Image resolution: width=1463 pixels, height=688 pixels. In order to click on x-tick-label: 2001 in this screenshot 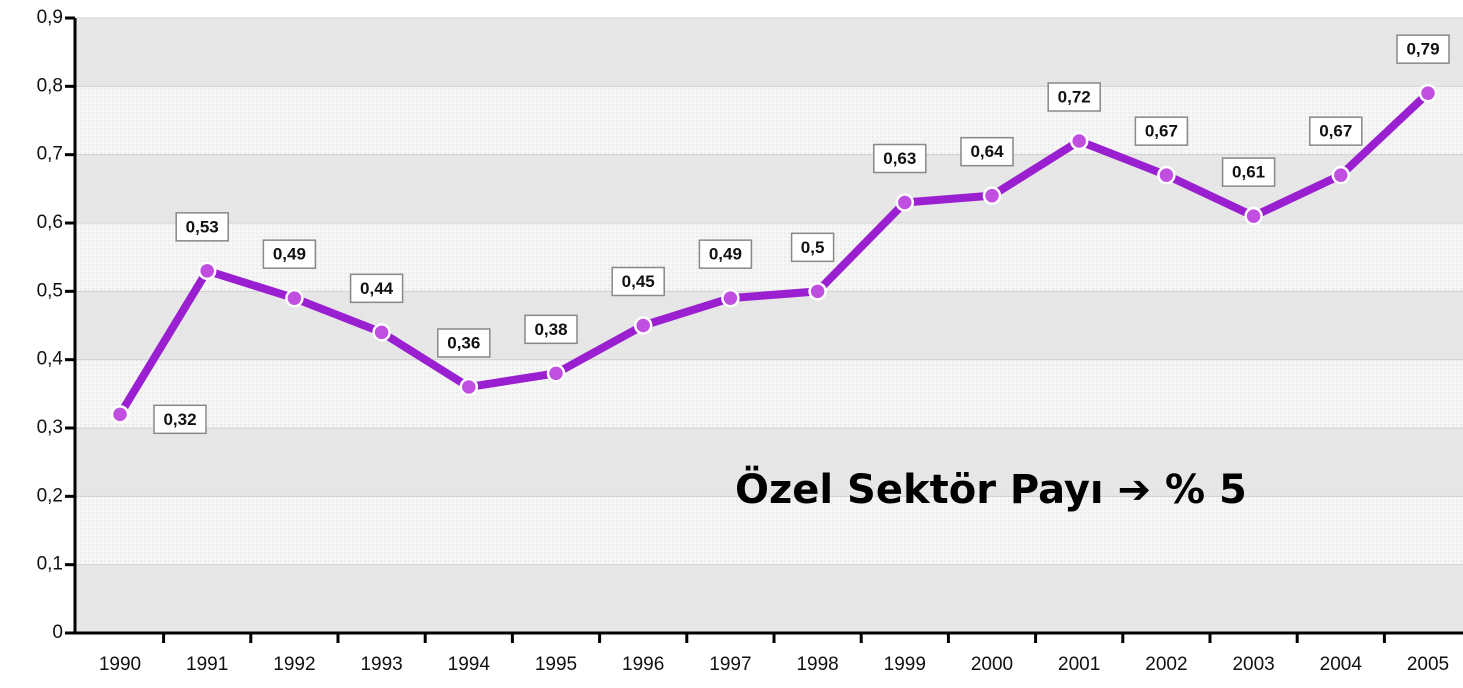, I will do `click(1079, 664)`.